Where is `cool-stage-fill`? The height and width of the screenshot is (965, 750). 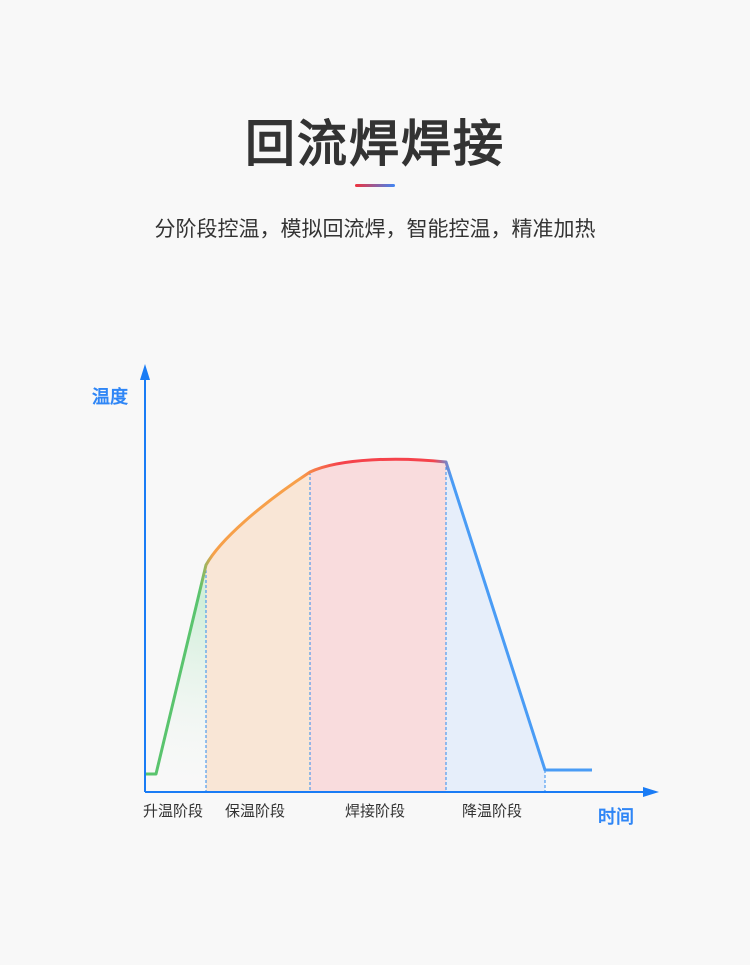
cool-stage-fill is located at coordinates (495, 627).